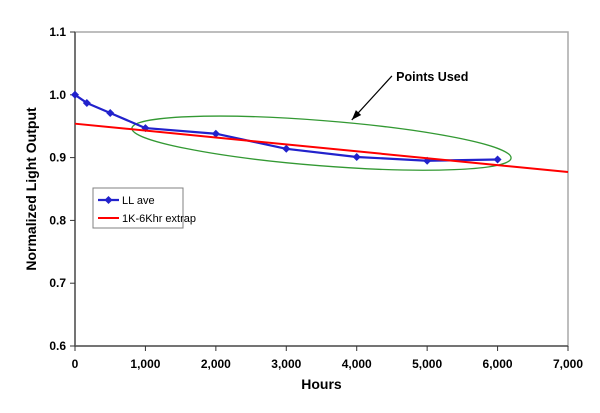 This screenshot has width=600, height=413. Describe the element at coordinates (138, 201) in the screenshot. I see `legend-label: LL ave` at that location.